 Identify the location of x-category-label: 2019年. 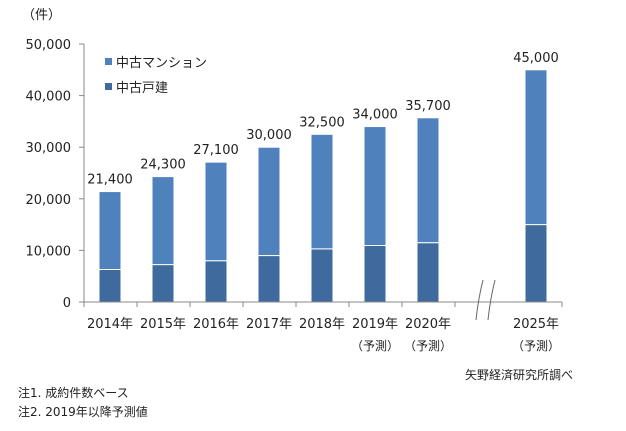
(375, 324).